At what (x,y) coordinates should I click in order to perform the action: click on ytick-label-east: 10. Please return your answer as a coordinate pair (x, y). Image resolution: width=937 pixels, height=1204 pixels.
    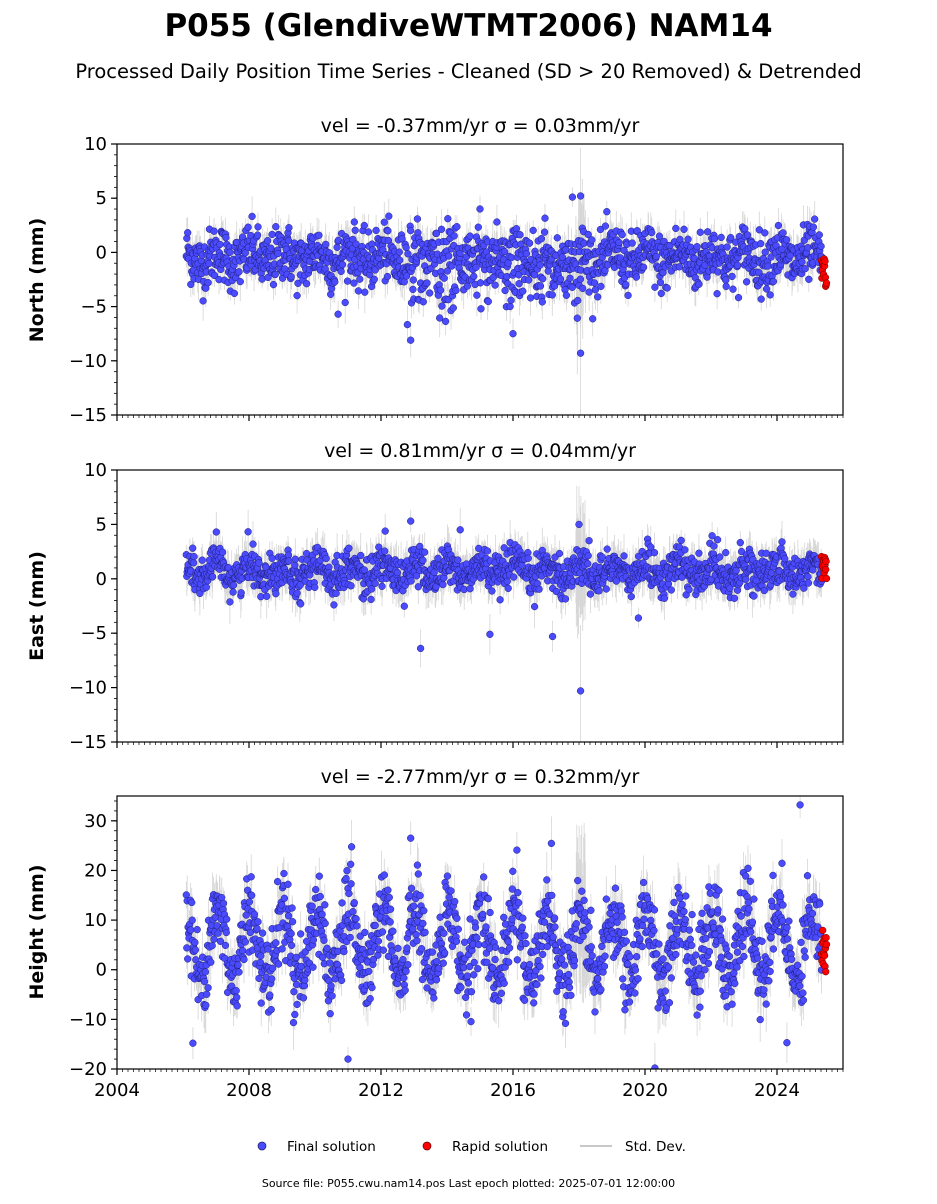
    Looking at the image, I should click on (95, 470).